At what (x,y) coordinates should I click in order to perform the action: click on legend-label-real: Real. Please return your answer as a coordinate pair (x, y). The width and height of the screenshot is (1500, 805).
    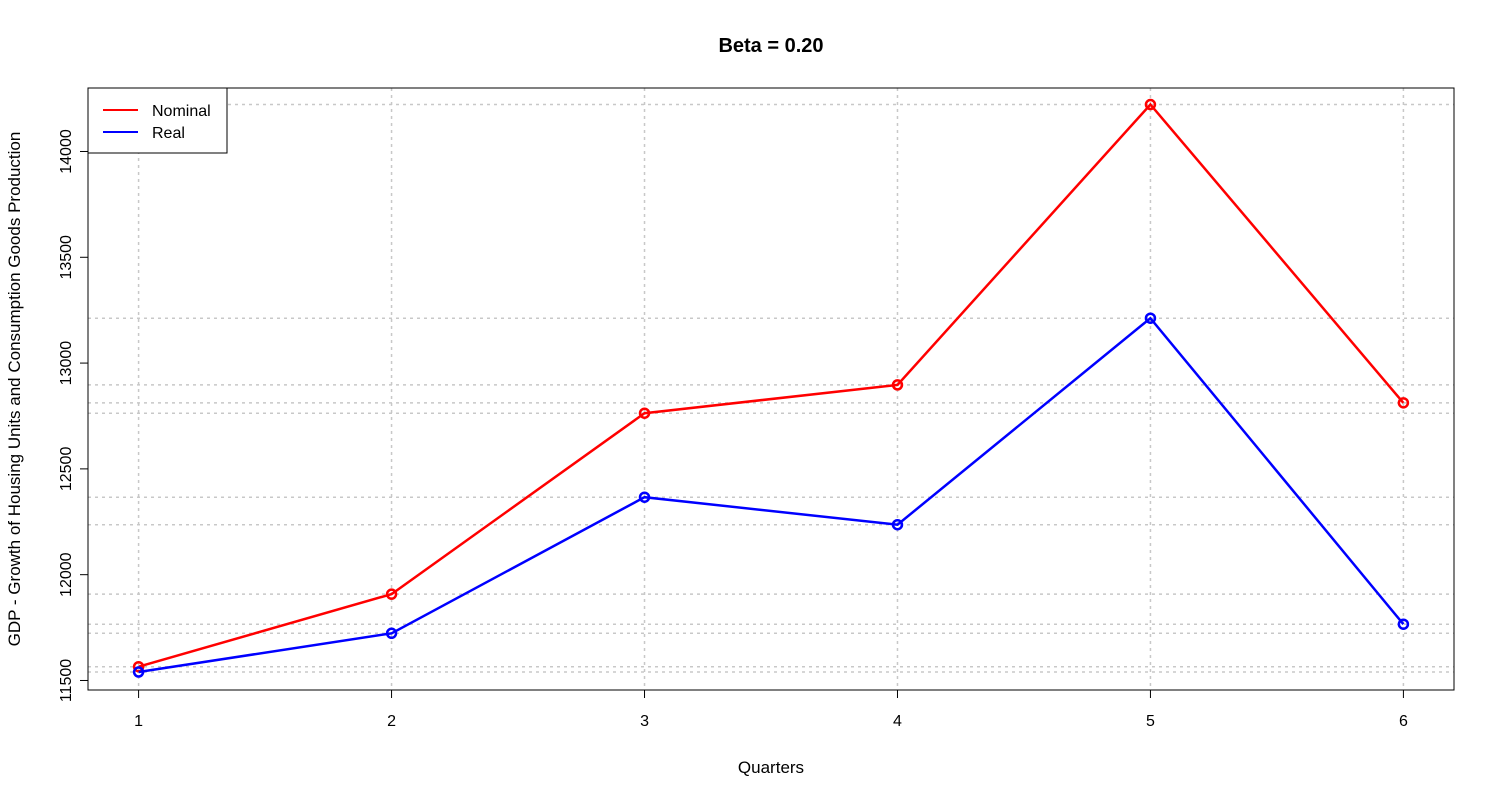
    Looking at the image, I should click on (168, 133).